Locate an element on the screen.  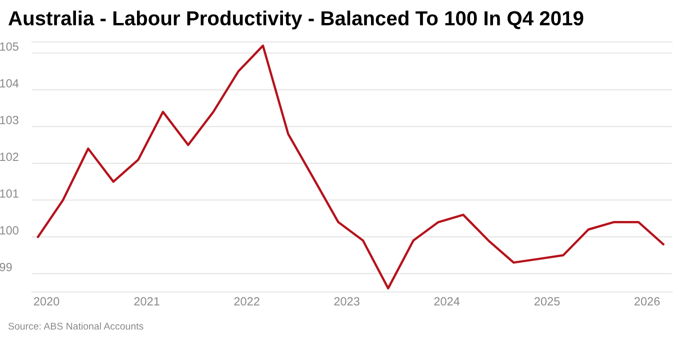
y-tick-label: 102 is located at coordinates (9, 156).